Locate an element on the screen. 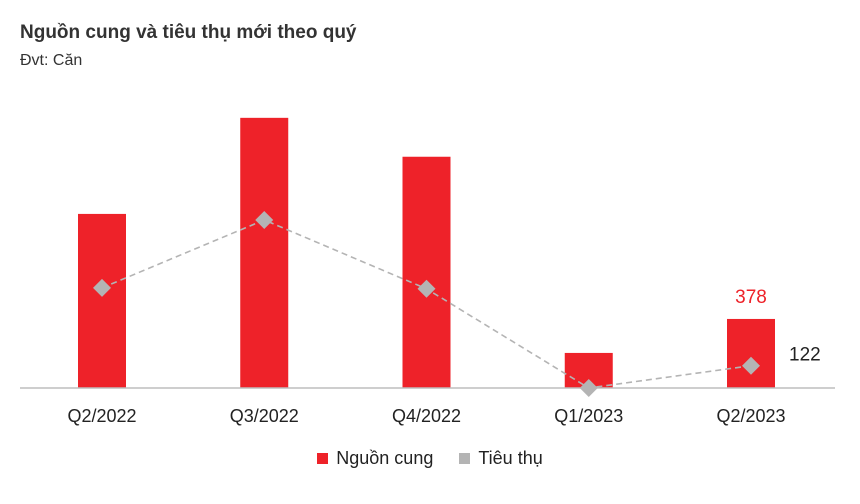  bar-Q2/2023 is located at coordinates (751, 353).